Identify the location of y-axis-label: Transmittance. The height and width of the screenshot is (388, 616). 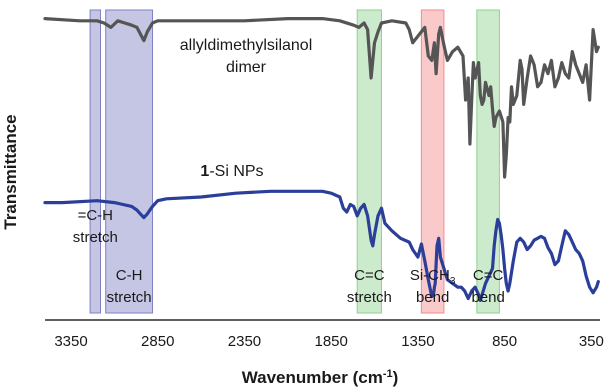
(10, 171).